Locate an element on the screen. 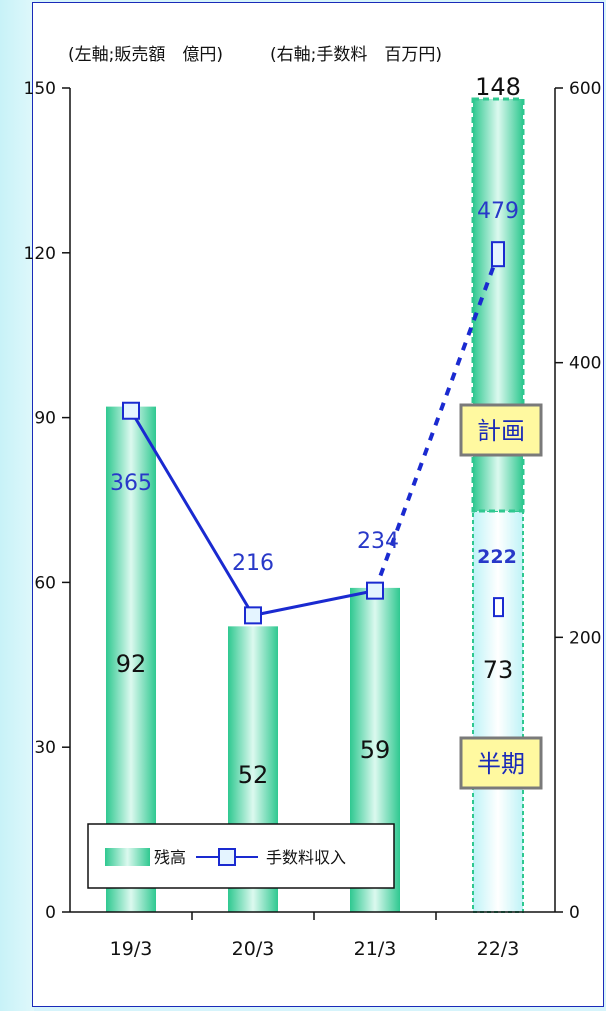 Image resolution: width=606 pixels, height=1011 pixels. right-tick-label-3: 600 is located at coordinates (585, 89).